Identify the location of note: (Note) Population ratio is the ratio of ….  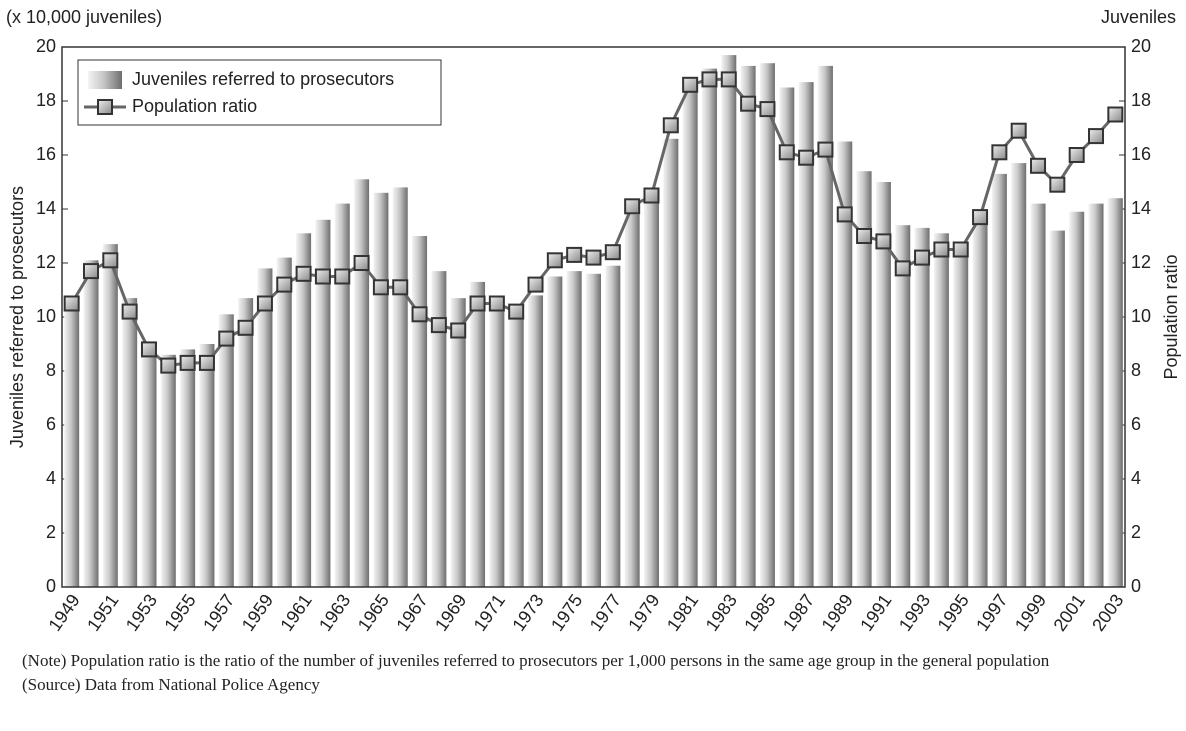
(536, 660).